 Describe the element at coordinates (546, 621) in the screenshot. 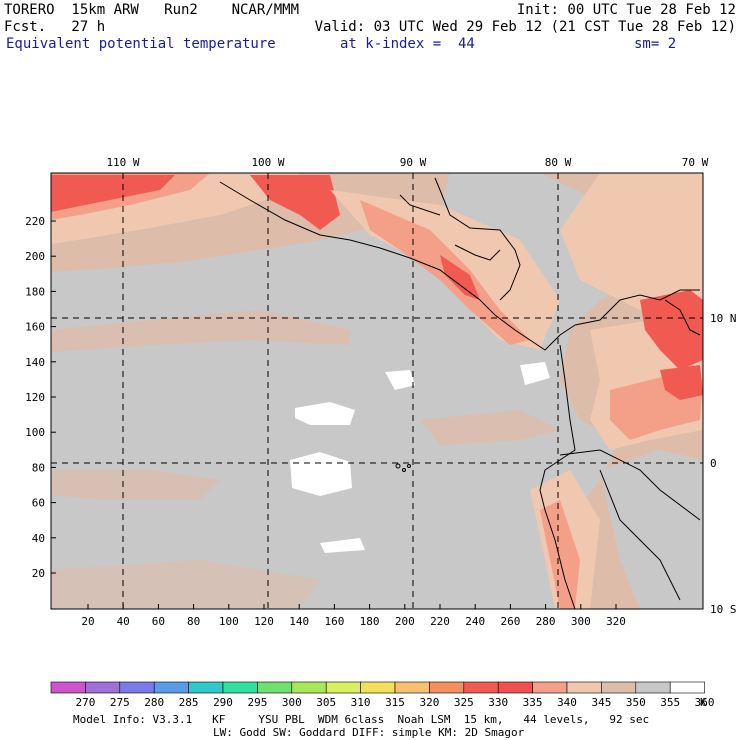

I see `x-tick-label: 280` at that location.